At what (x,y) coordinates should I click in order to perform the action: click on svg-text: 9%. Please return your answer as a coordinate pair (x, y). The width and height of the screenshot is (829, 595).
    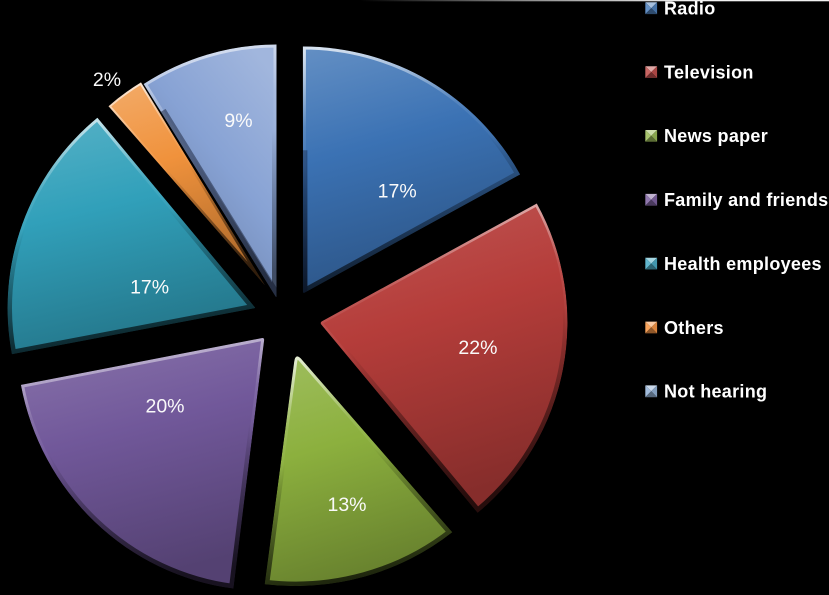
    Looking at the image, I should click on (238, 121).